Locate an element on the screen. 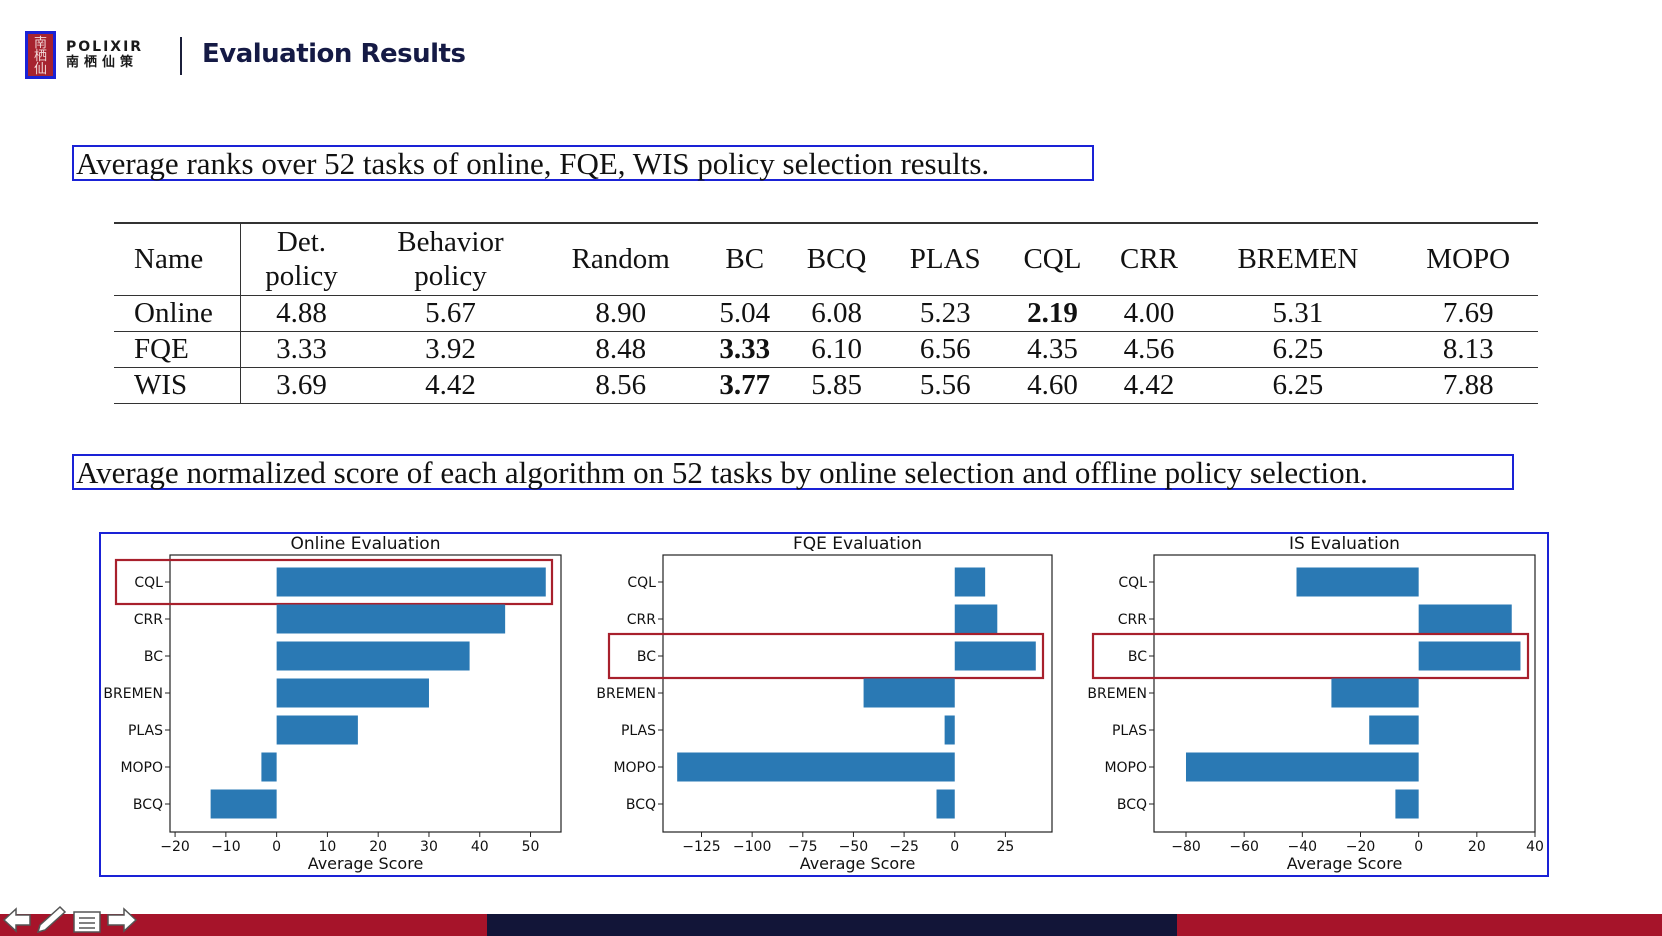  row-name: WIS is located at coordinates (177, 385).